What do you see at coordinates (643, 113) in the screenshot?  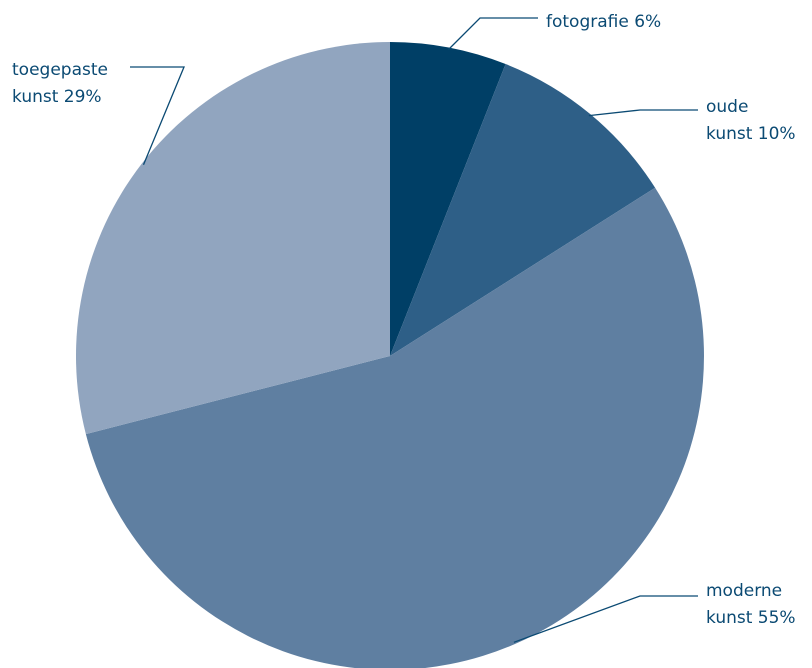 I see `leader-line-oude-kunst` at bounding box center [643, 113].